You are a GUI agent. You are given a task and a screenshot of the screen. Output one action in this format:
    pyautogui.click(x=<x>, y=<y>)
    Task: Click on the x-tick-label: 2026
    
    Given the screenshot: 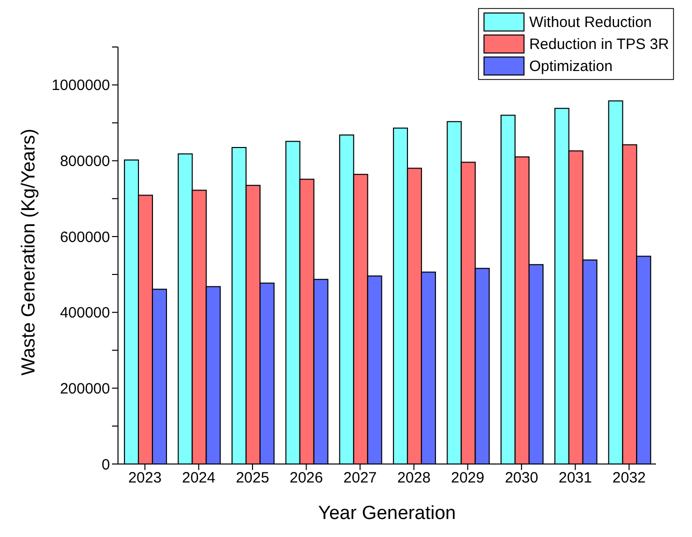 What is the action you would take?
    pyautogui.click(x=306, y=478)
    